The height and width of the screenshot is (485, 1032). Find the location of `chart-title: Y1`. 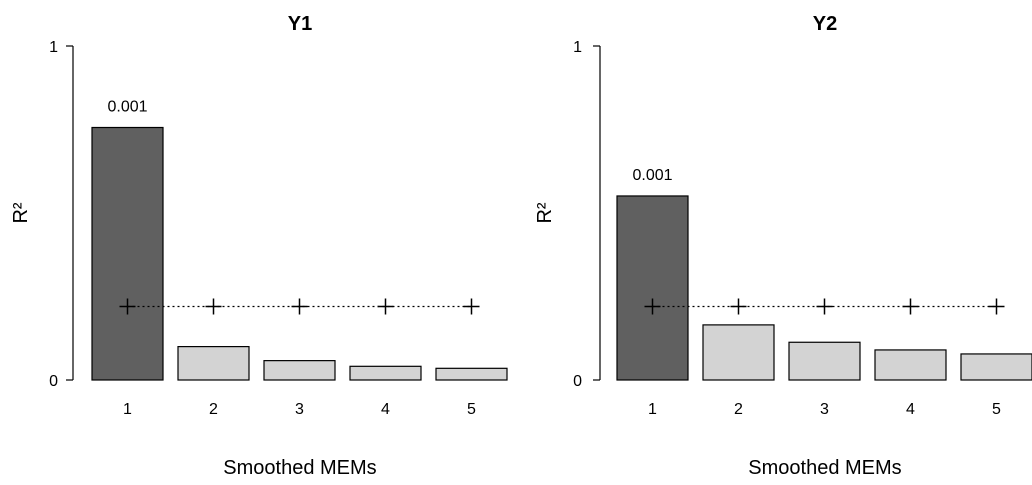

chart-title: Y1 is located at coordinates (300, 24).